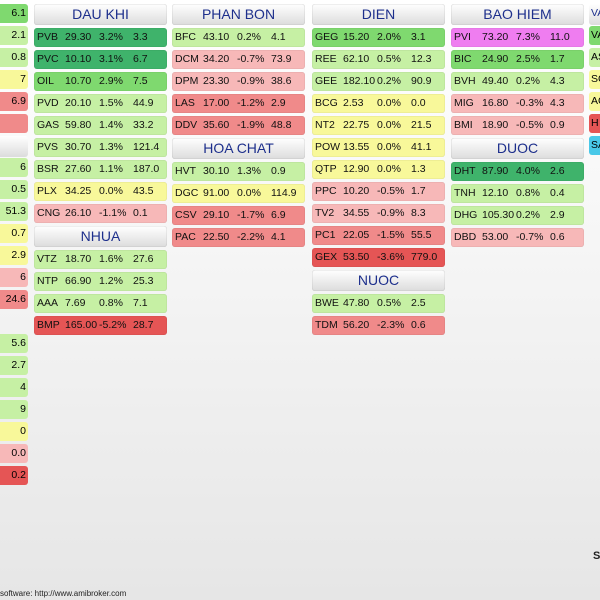  What do you see at coordinates (238, 215) in the screenshot?
I see `stock-row-csv: CSV 29.10 -1.7% 6.9` at bounding box center [238, 215].